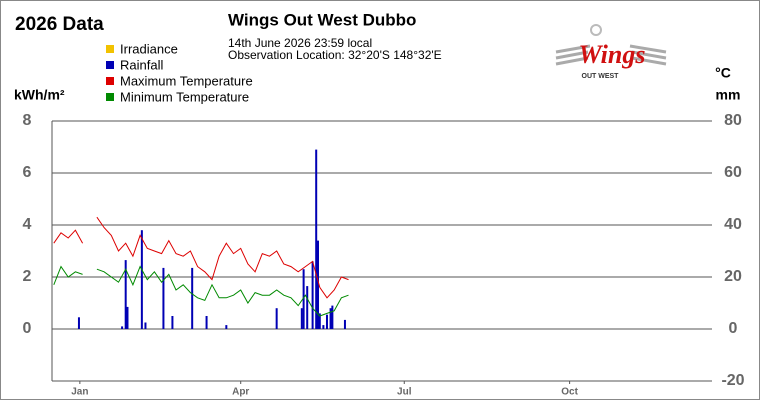 This screenshot has width=760, height=405. What do you see at coordinates (335, 55) in the screenshot?
I see `location: Observation Location: 32°20'S 148°32'E` at bounding box center [335, 55].